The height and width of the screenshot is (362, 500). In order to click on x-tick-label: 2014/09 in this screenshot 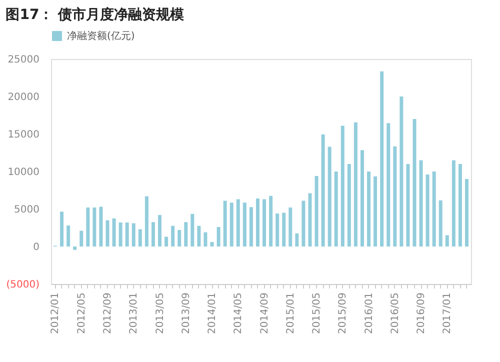, I will do `click(264, 313)`.